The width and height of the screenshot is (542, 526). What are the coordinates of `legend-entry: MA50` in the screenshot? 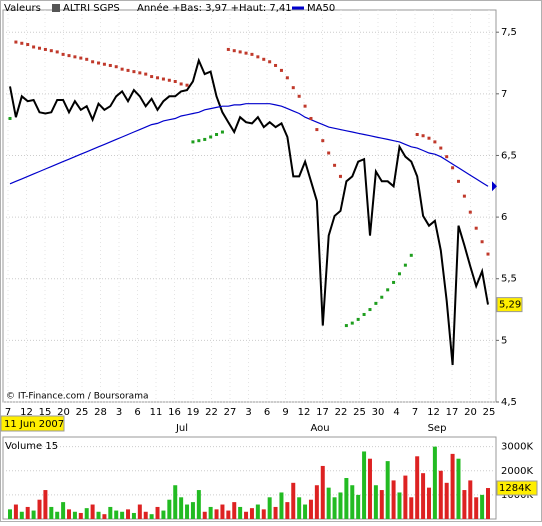 It's located at (321, 8).